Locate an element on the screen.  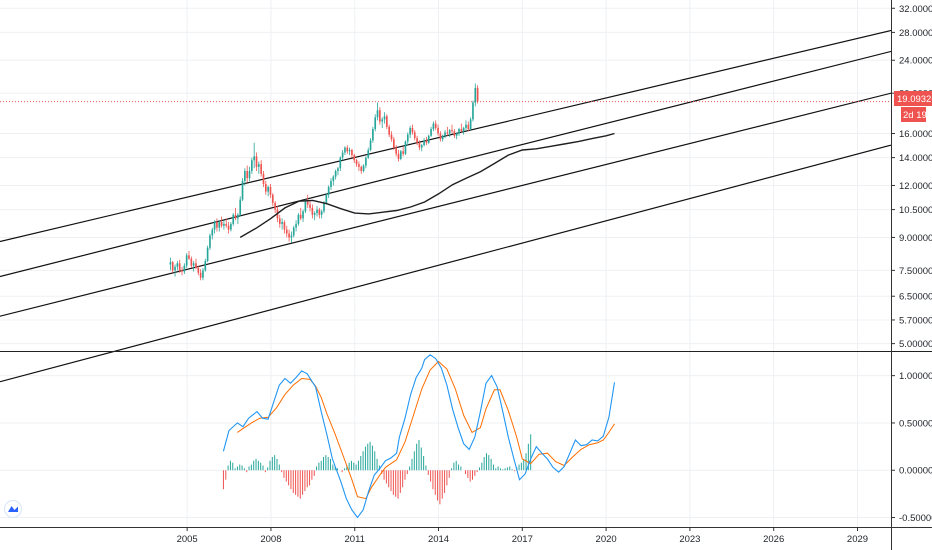
last-price-label: 19.09326 is located at coordinates (914, 99).